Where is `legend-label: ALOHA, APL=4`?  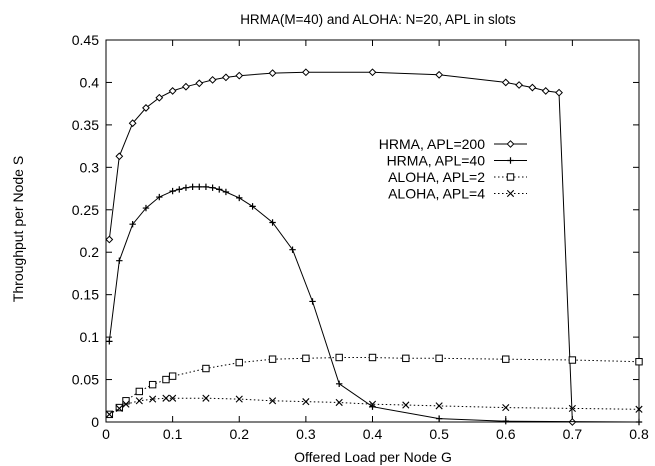
legend-label: ALOHA, APL=4 is located at coordinates (436, 194).